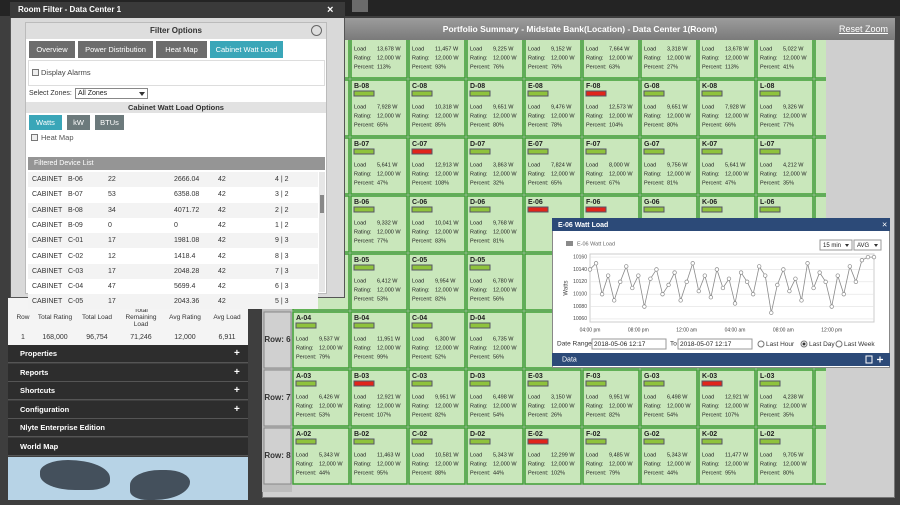 Image resolution: width=900 pixels, height=505 pixels. I want to click on popup-close: ×, so click(884, 224).